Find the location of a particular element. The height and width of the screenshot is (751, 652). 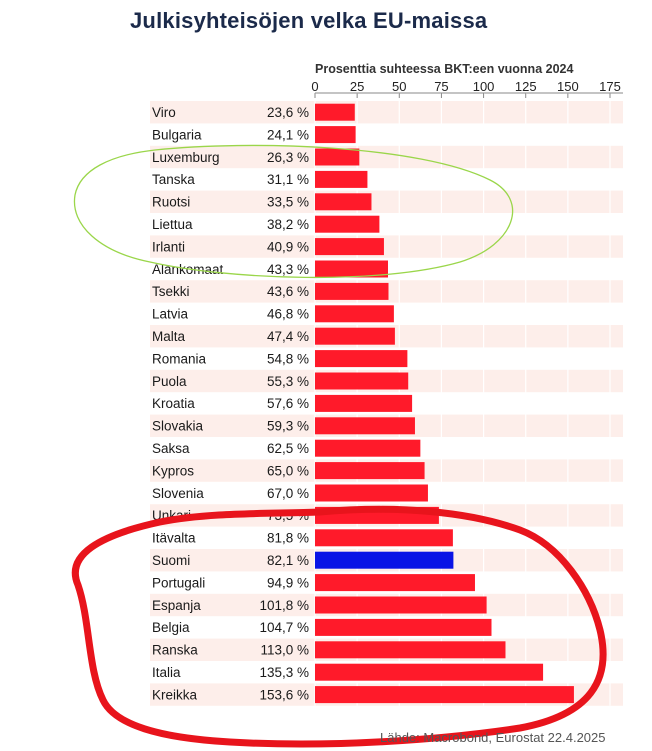

chart-subtitle: Prosenttia suhteessa BKT:een vuonna 2024 is located at coordinates (444, 69).